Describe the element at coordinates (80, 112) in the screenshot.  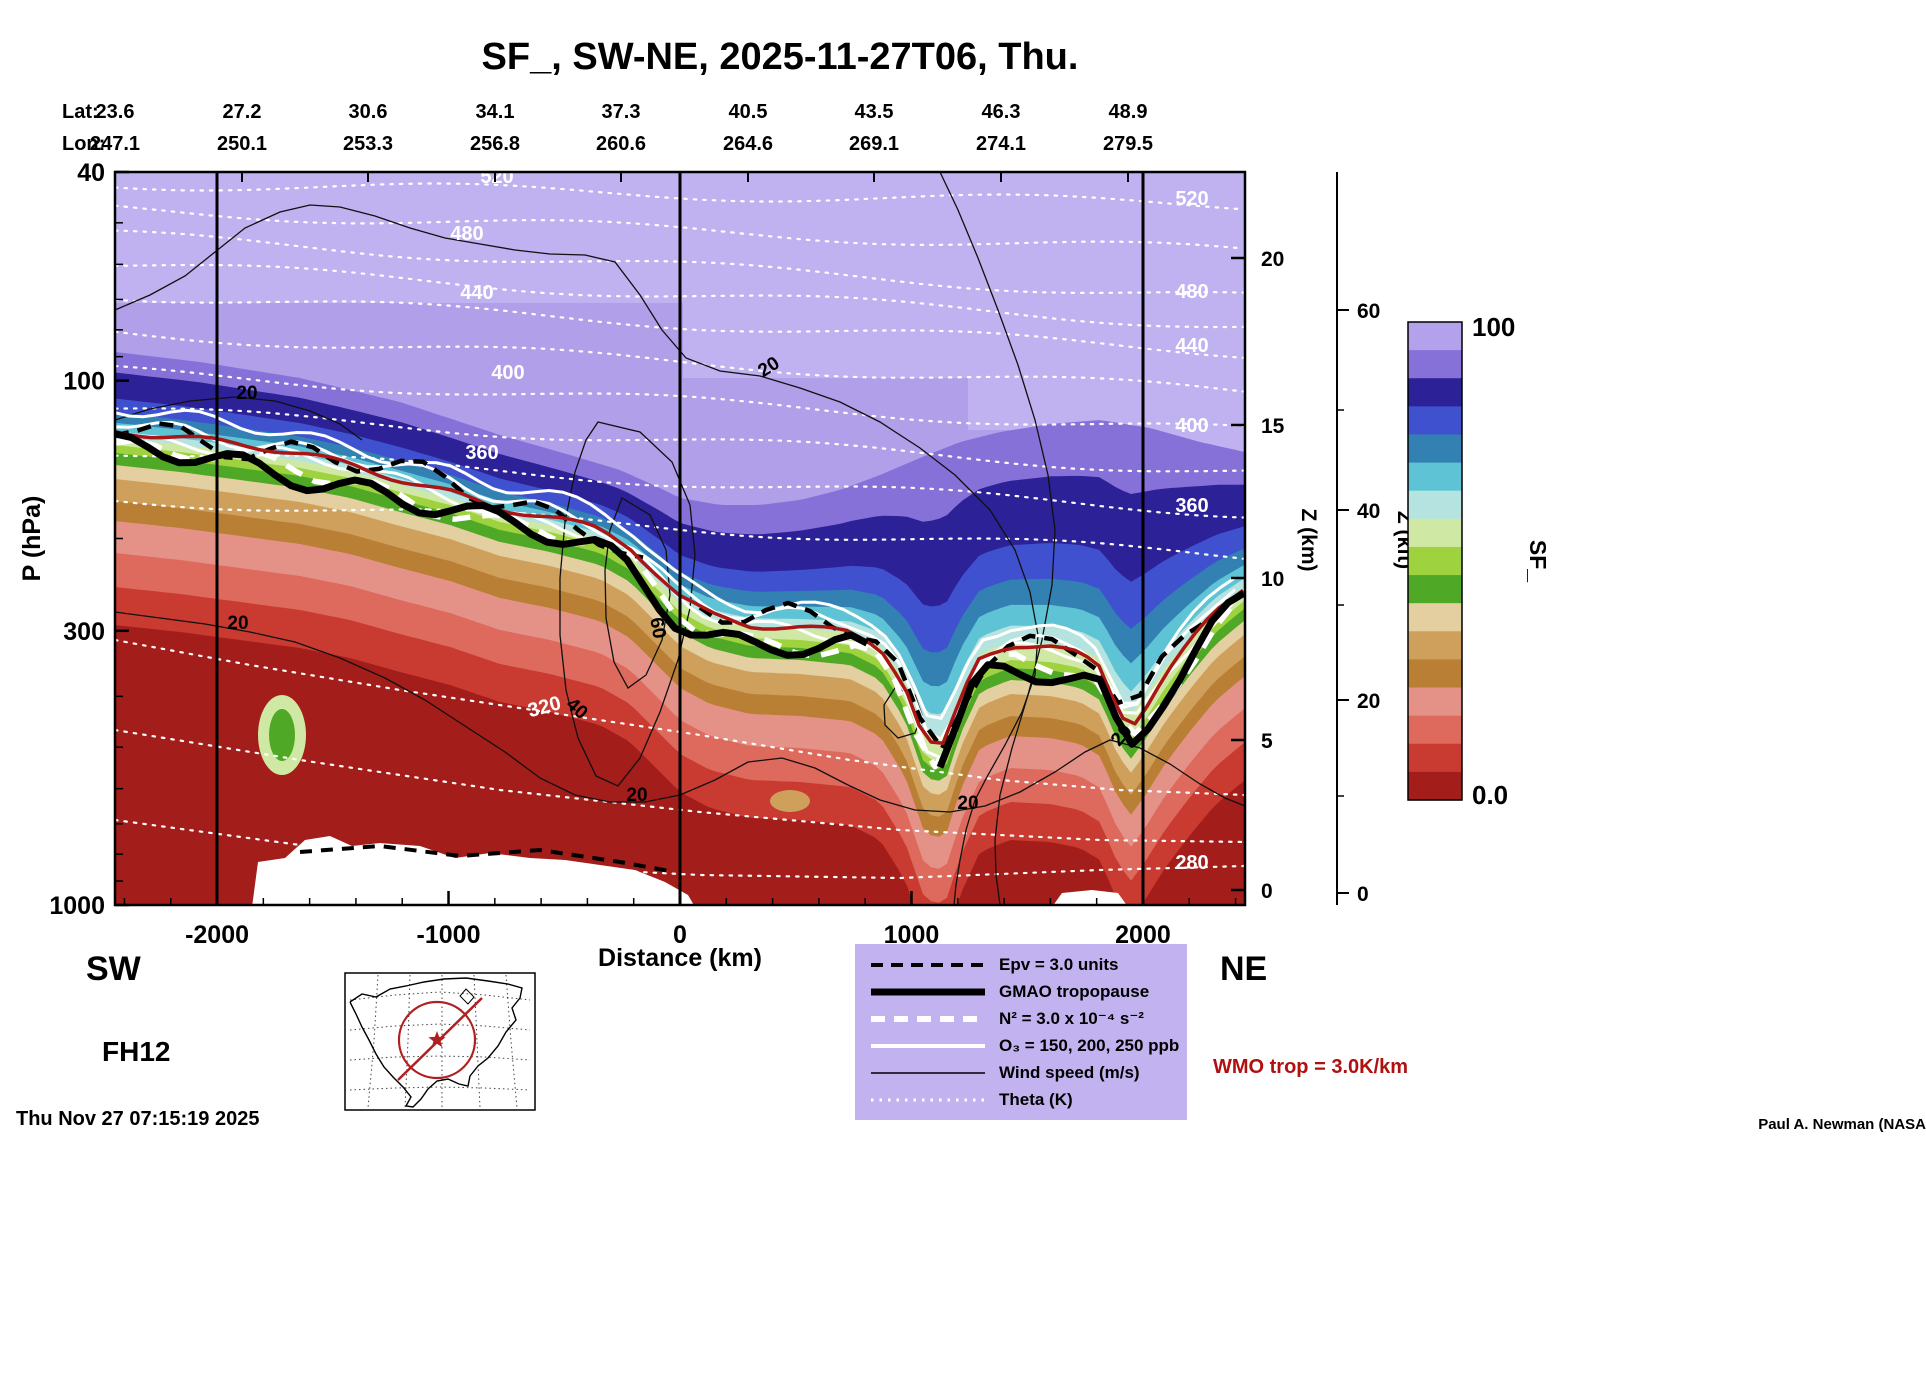
I see `lat-row-label: Lat:` at that location.